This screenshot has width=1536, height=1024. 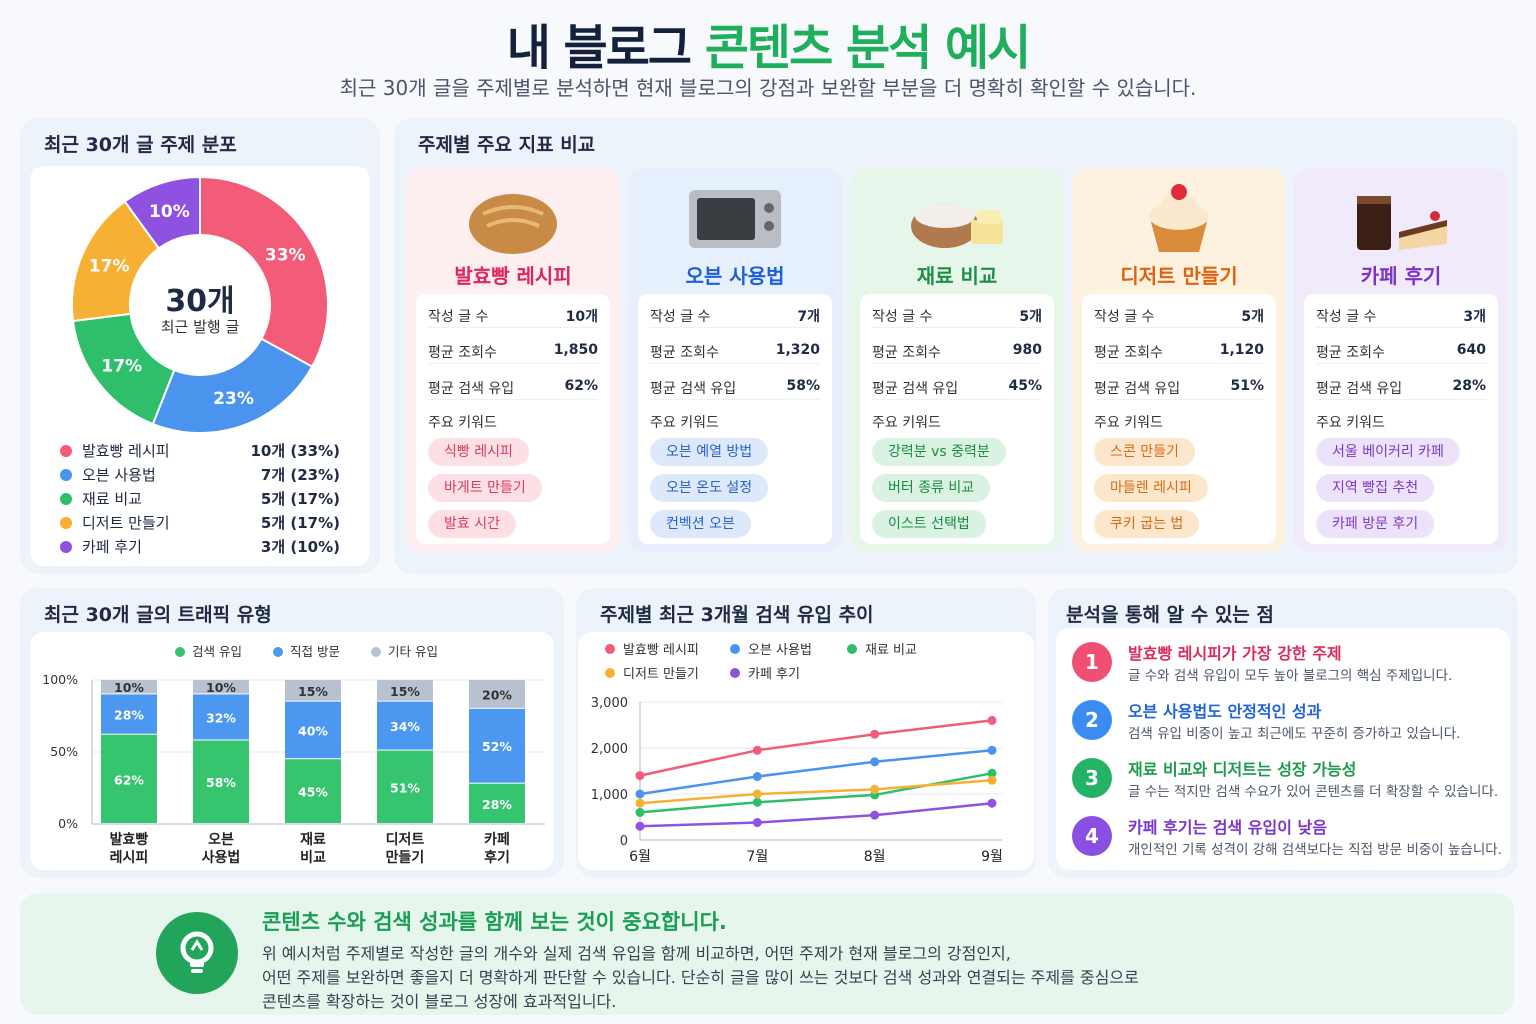 I want to click on title-part2: 콘텐츠 분석 예시, so click(x=868, y=48).